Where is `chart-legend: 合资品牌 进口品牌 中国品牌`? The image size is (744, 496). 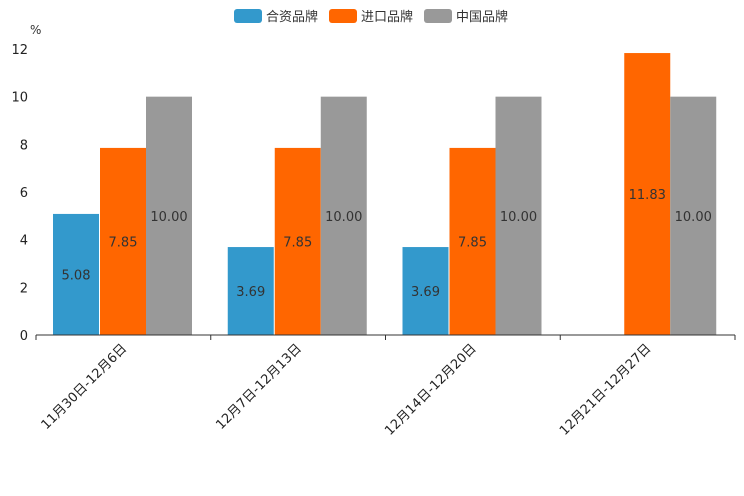
chart-legend: 合资品牌 进口品牌 中国品牌 is located at coordinates (371, 17).